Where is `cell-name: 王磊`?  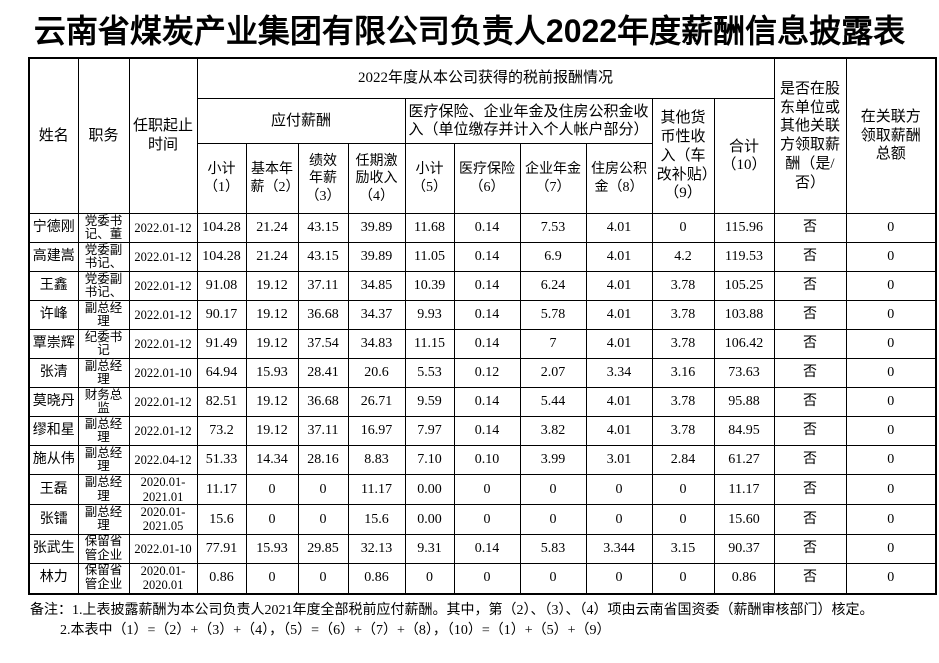
cell-name: 王磊 is located at coordinates (53, 490).